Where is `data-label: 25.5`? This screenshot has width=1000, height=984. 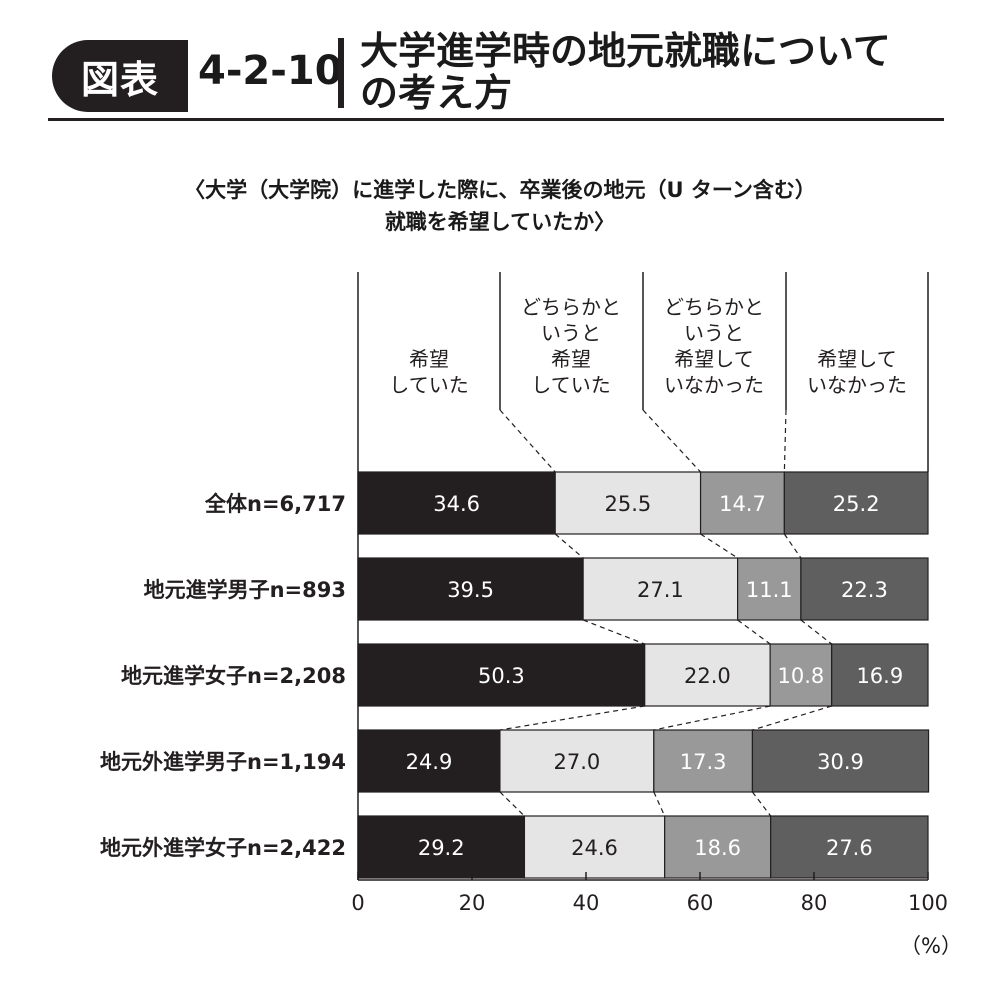 data-label: 25.5 is located at coordinates (628, 504).